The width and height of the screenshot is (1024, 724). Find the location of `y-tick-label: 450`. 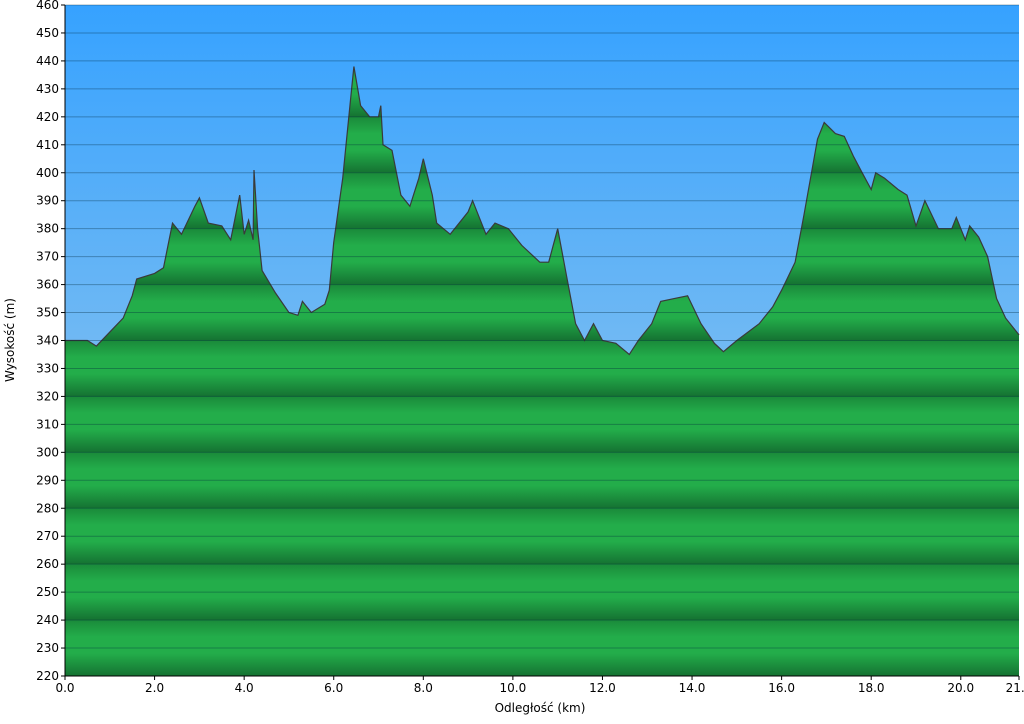

y-tick-label: 450 is located at coordinates (47, 33).